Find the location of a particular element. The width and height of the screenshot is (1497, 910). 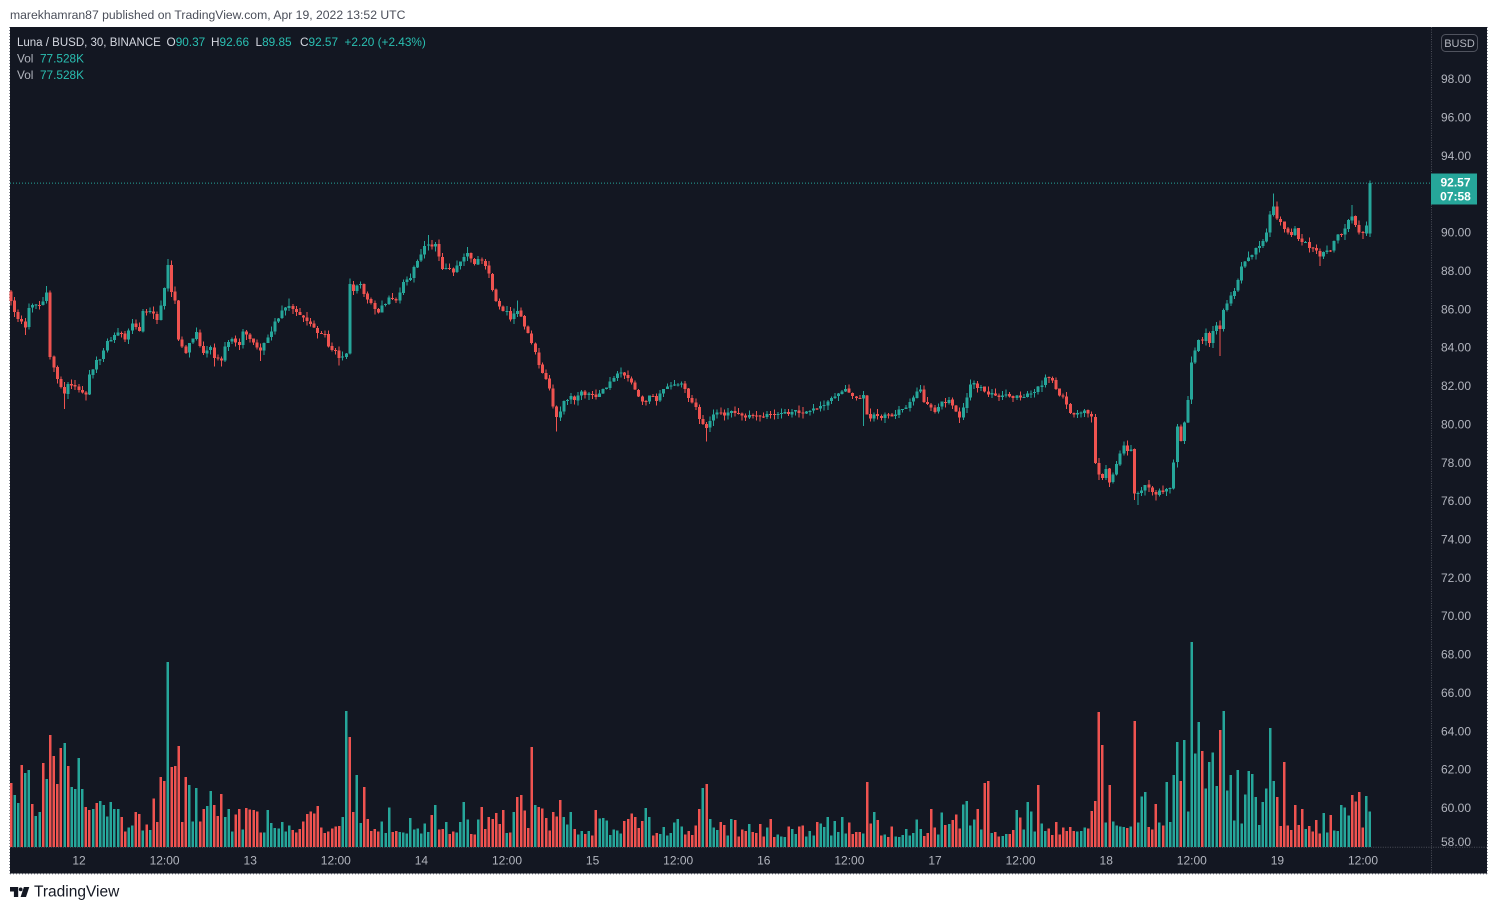

svg-text: 88.00 is located at coordinates (1456, 271).